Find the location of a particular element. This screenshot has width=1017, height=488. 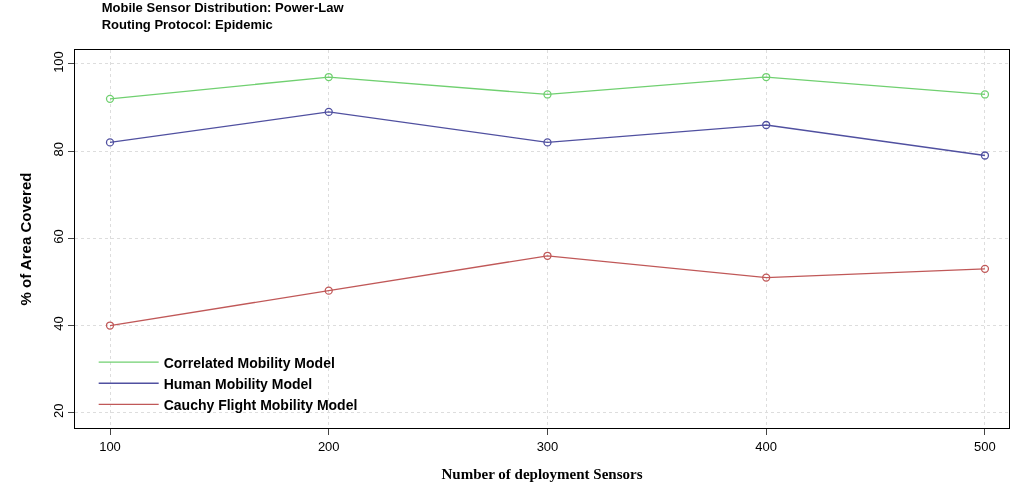

x-tick-label: 500 is located at coordinates (985, 446).